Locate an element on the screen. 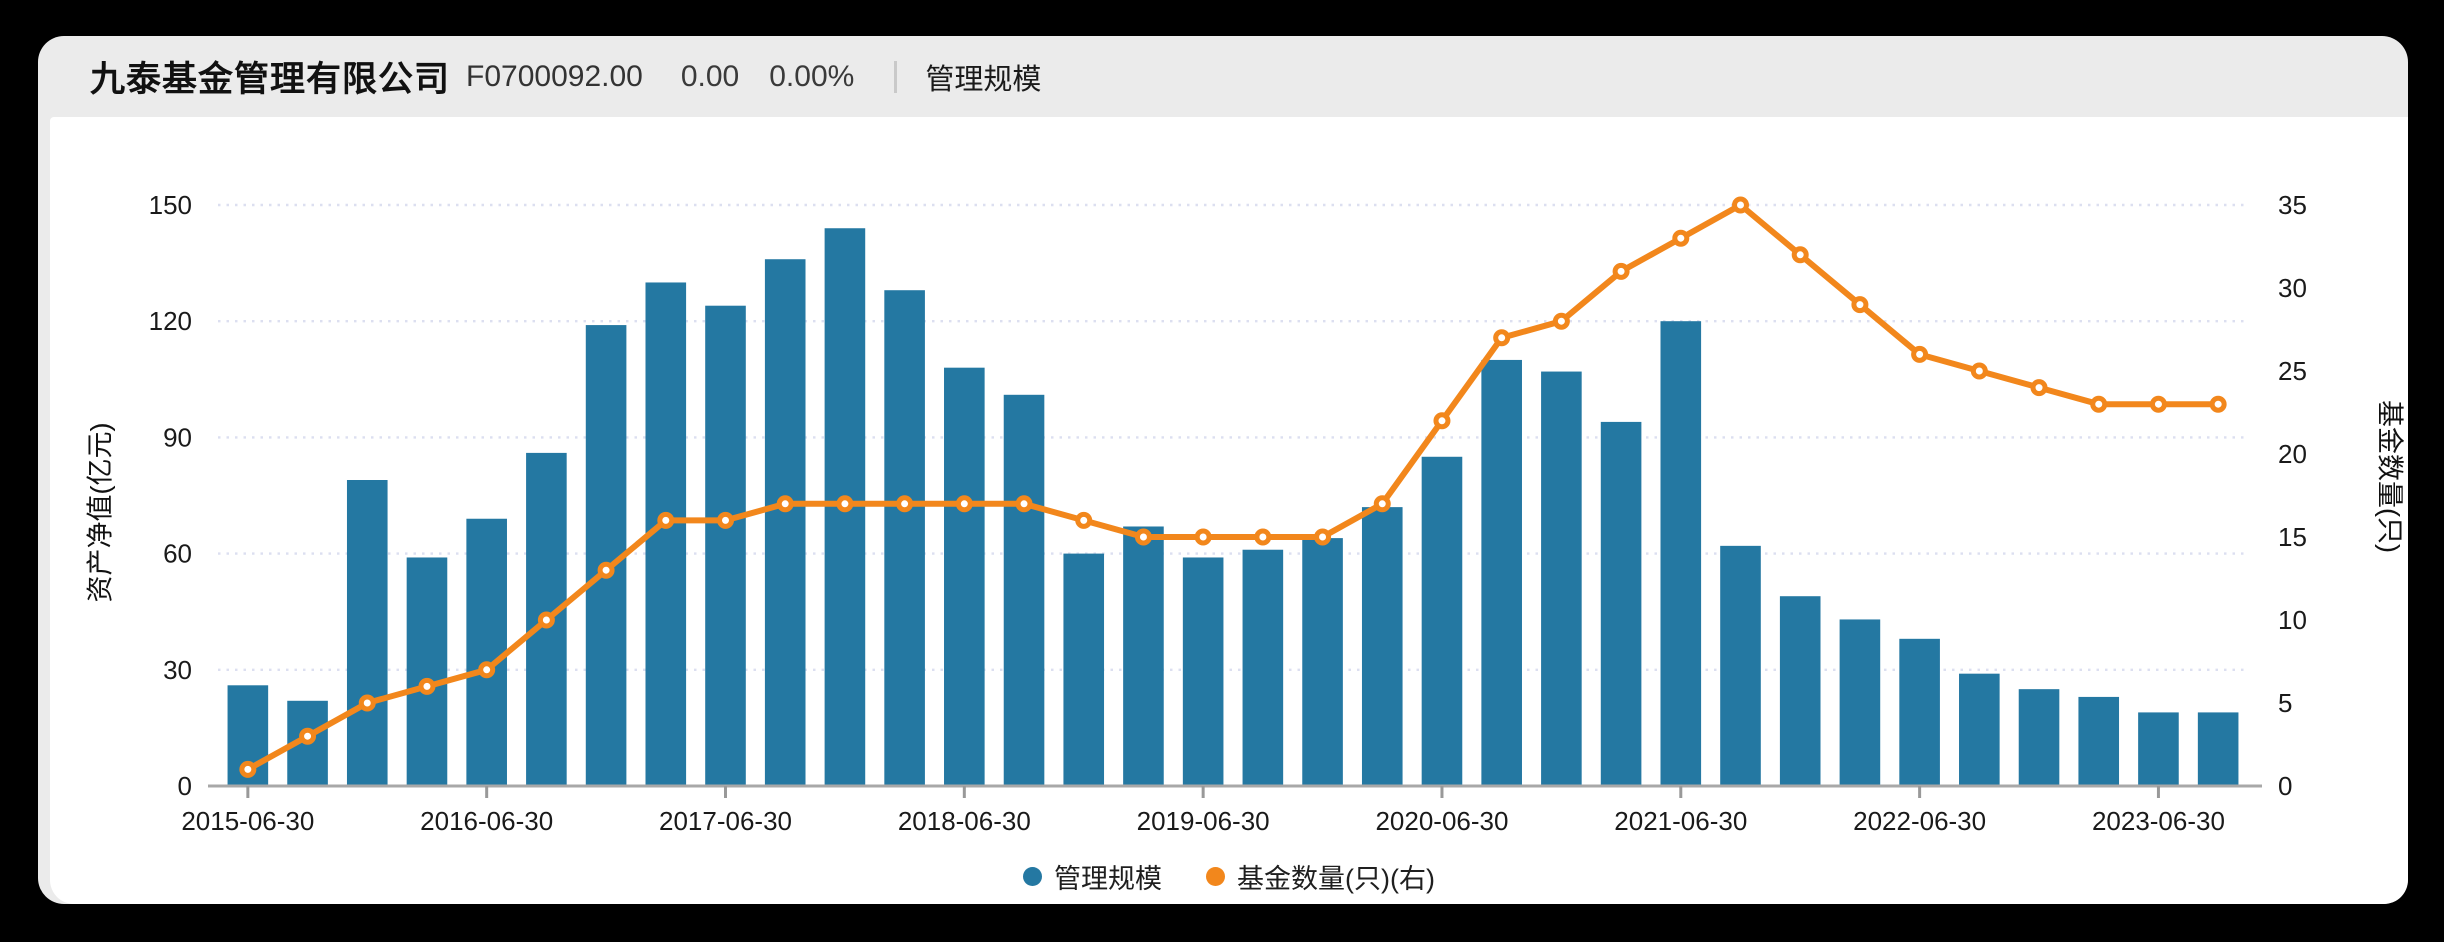 Image resolution: width=2444 pixels, height=942 pixels. y-left-tick-label: 0 is located at coordinates (185, 786).